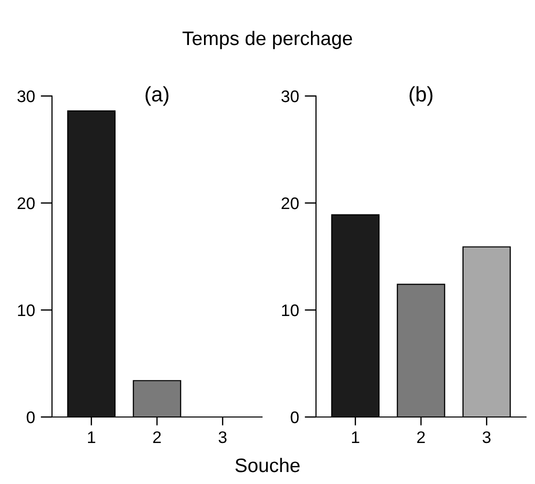 The image size is (535, 484). Describe the element at coordinates (421, 96) in the screenshot. I see `chart-subtitle: (b)` at that location.